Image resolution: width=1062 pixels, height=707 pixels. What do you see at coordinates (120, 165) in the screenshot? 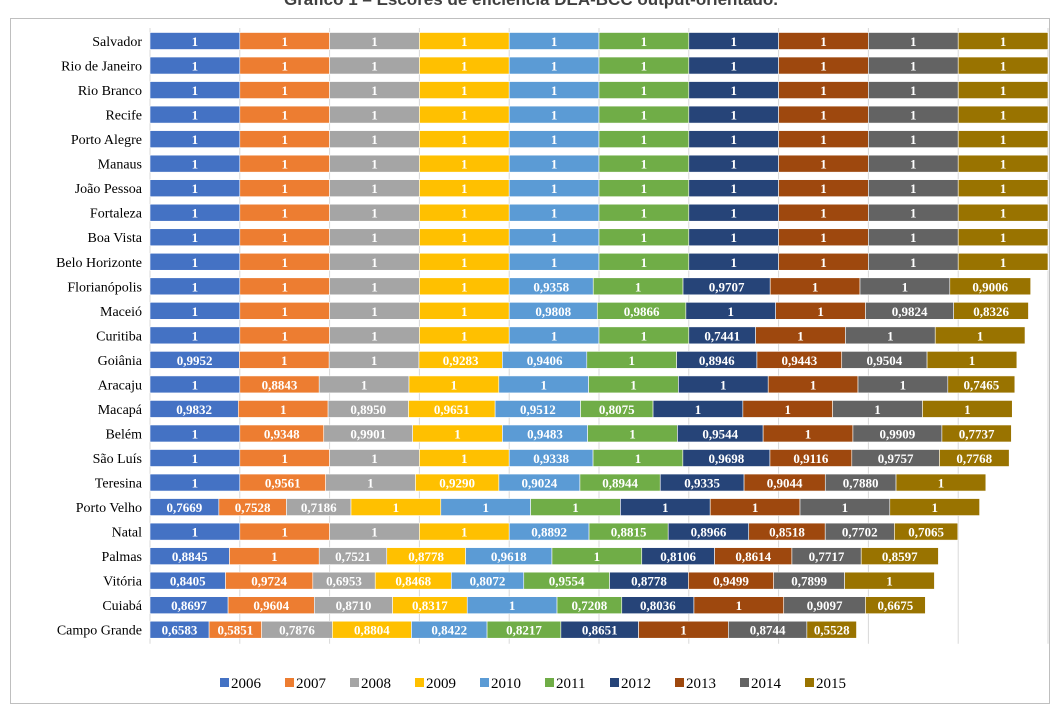
I see `category-label: Manaus` at bounding box center [120, 165].